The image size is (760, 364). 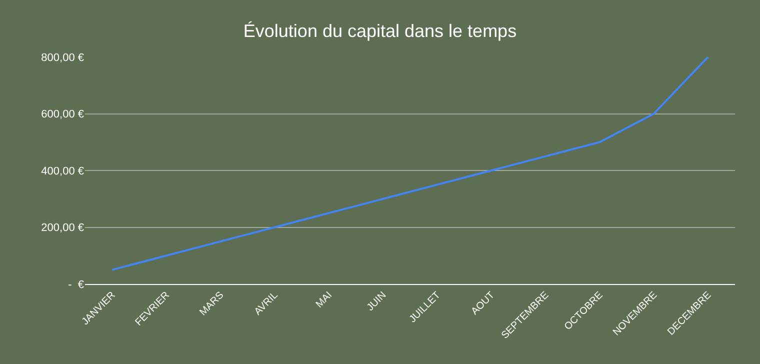 What do you see at coordinates (324, 300) in the screenshot?
I see `x-tick-label: MAI` at bounding box center [324, 300].